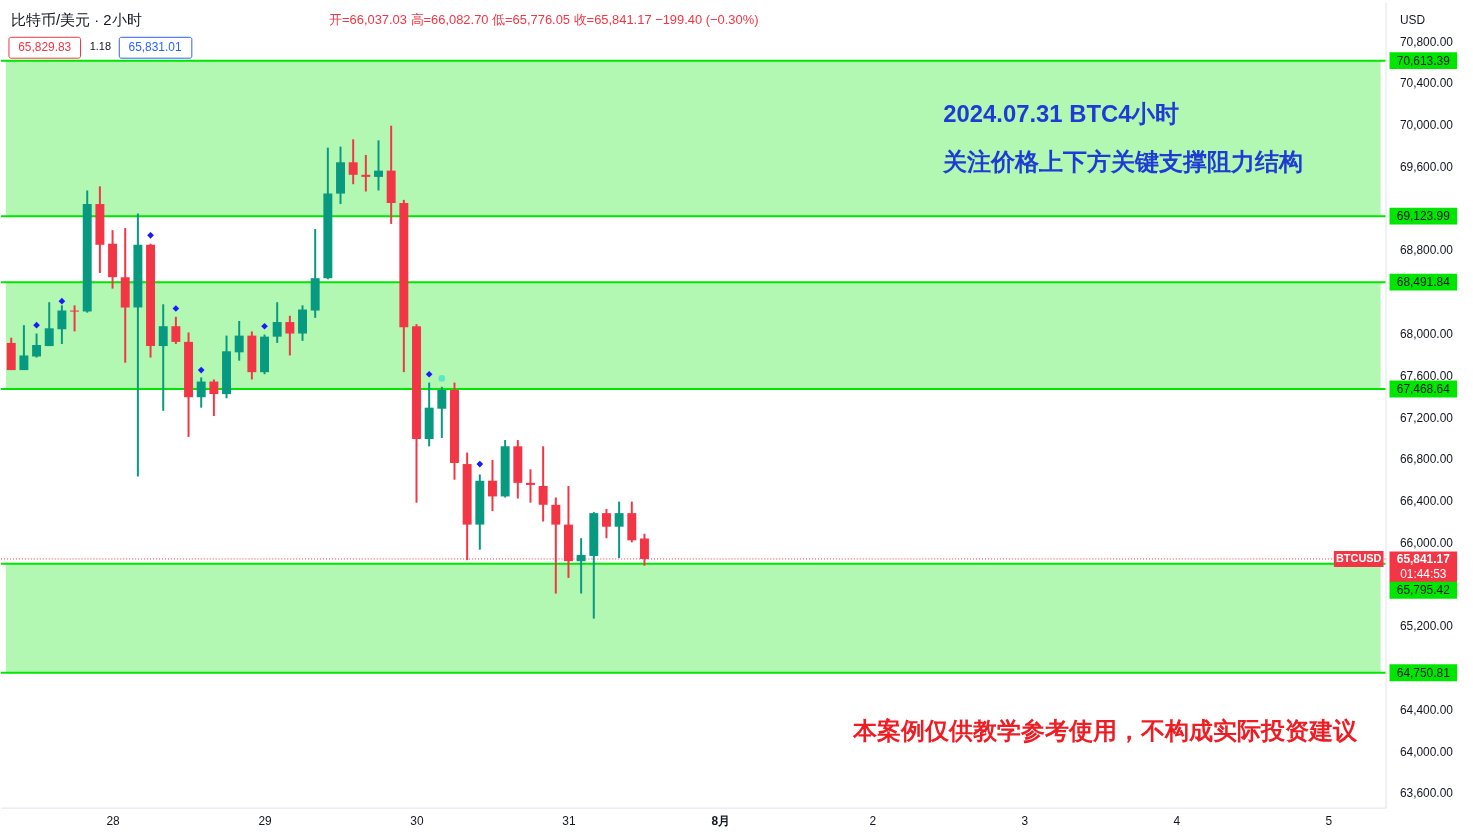  I want to click on ref-line-label: BTCUSD, so click(1358, 557).